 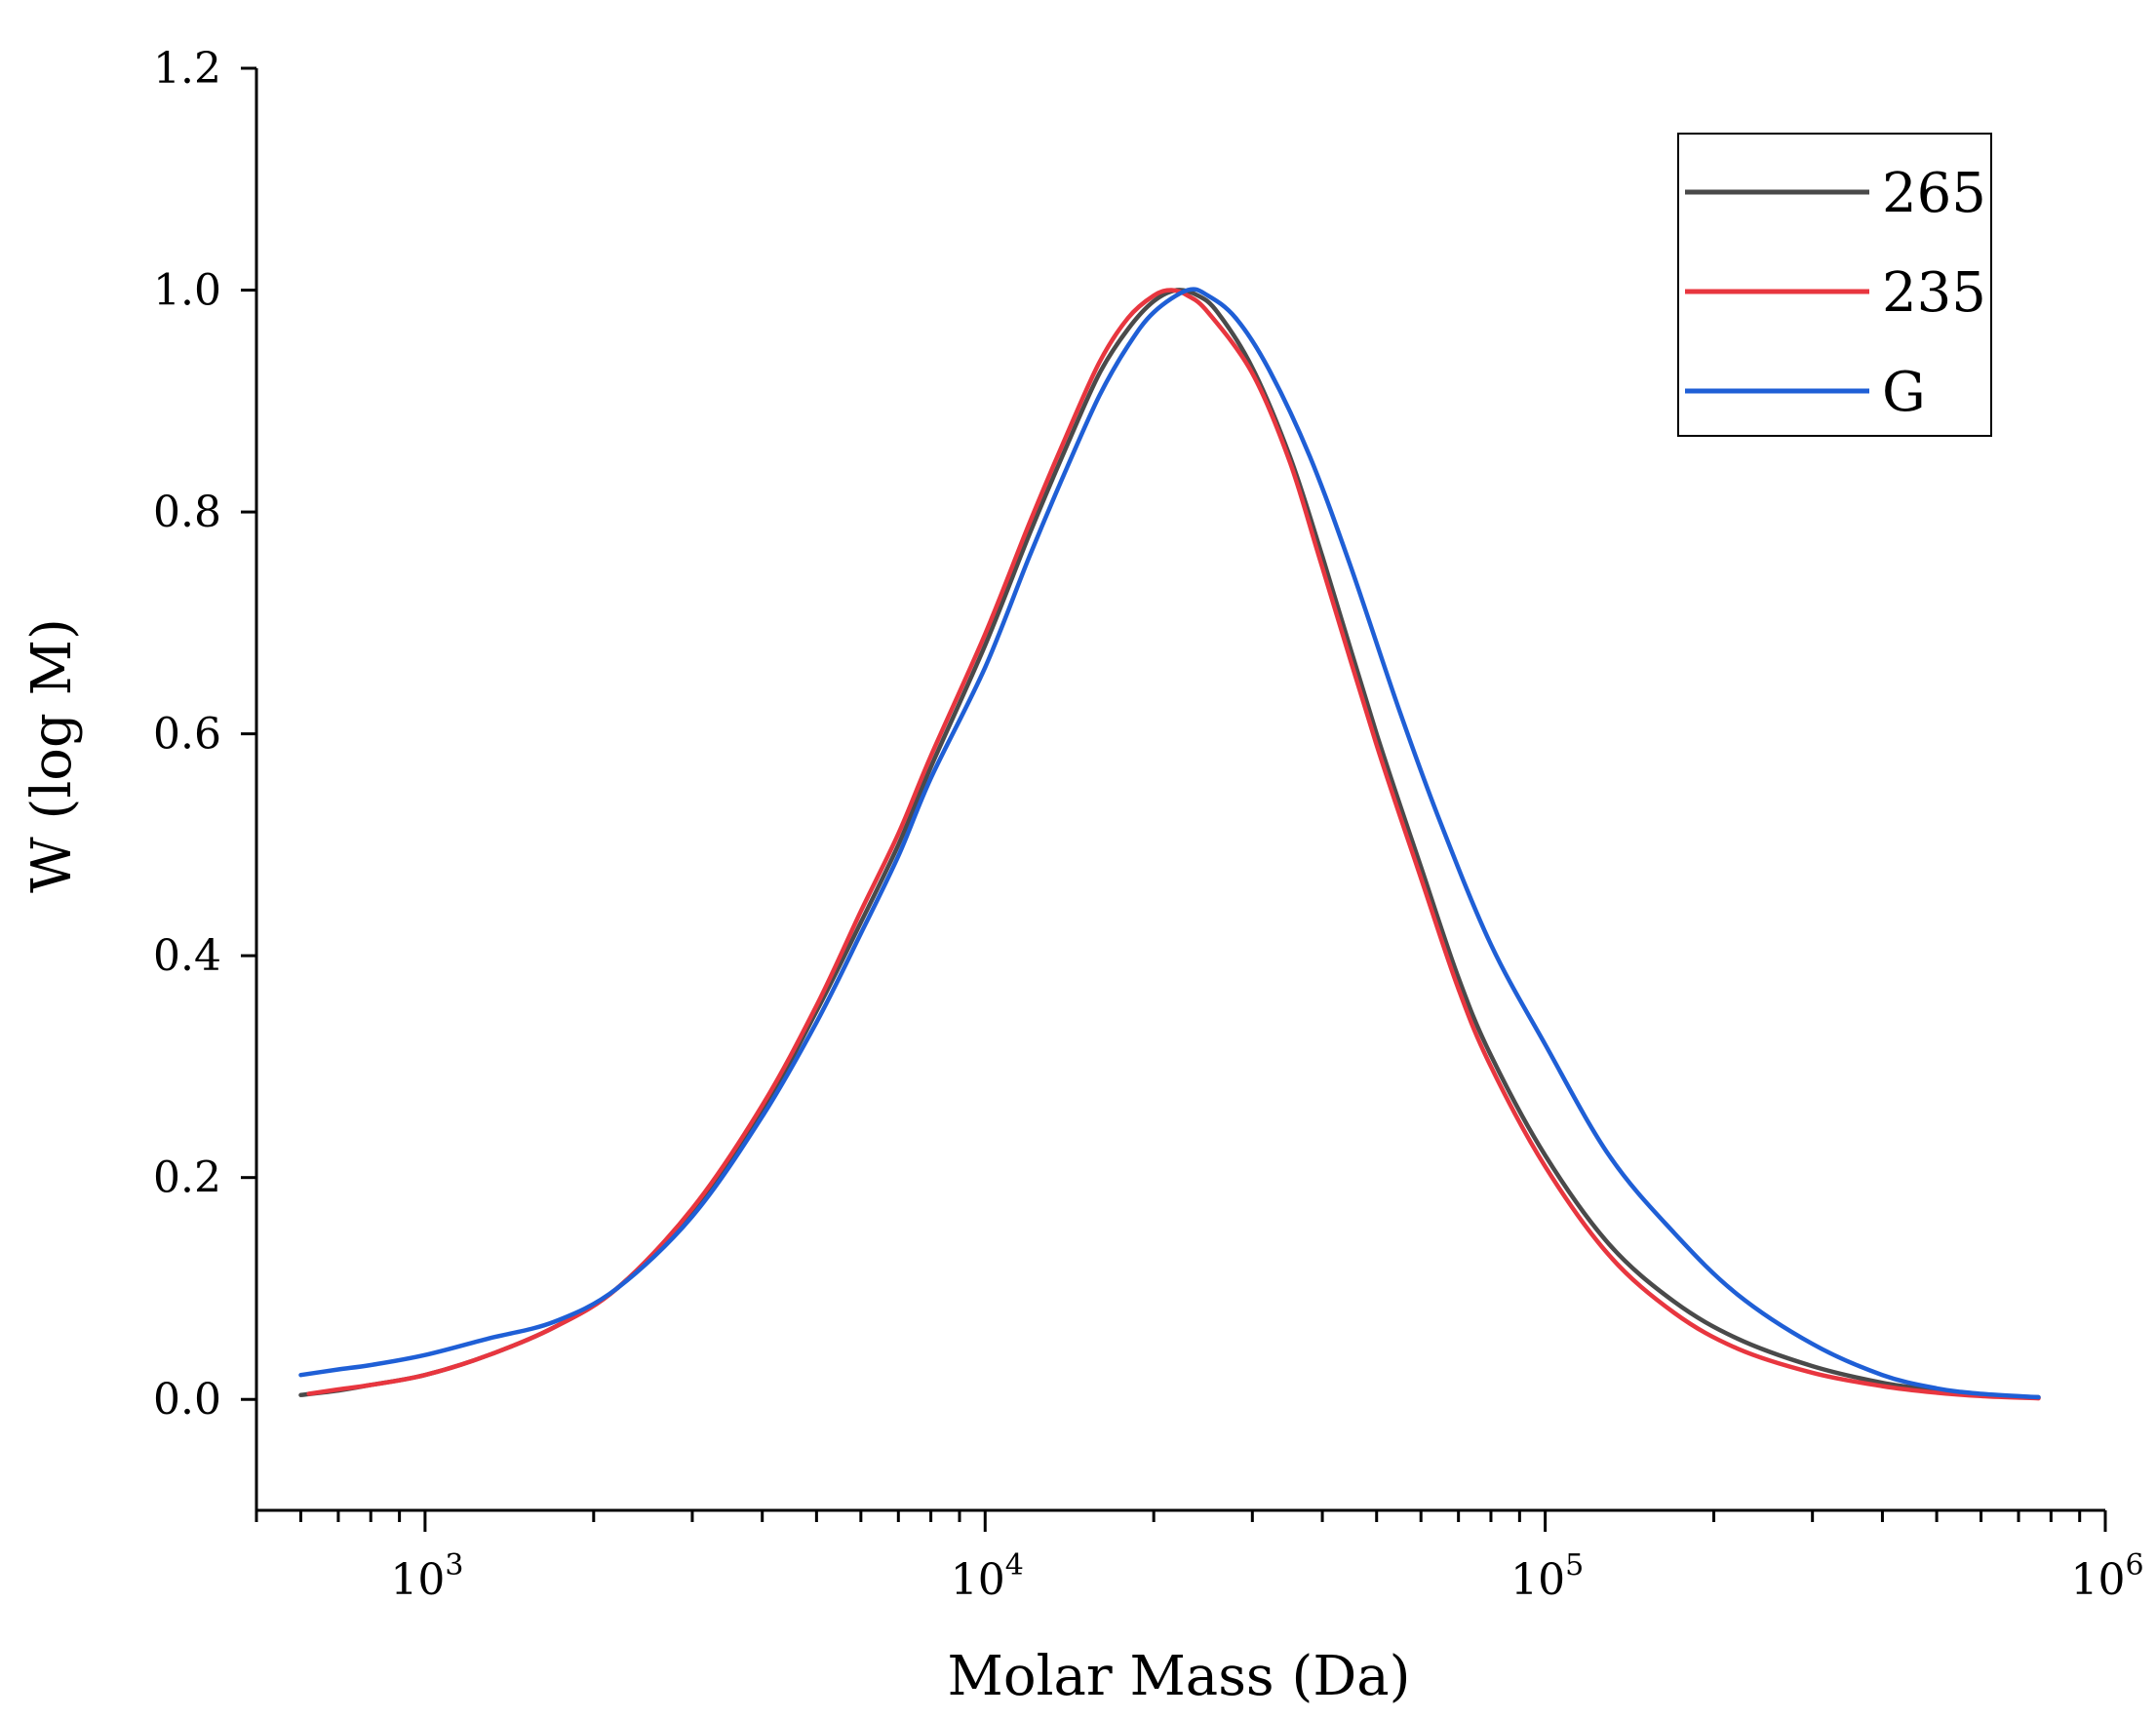 I want to click on y-tick-label: 0.8, so click(x=187, y=512).